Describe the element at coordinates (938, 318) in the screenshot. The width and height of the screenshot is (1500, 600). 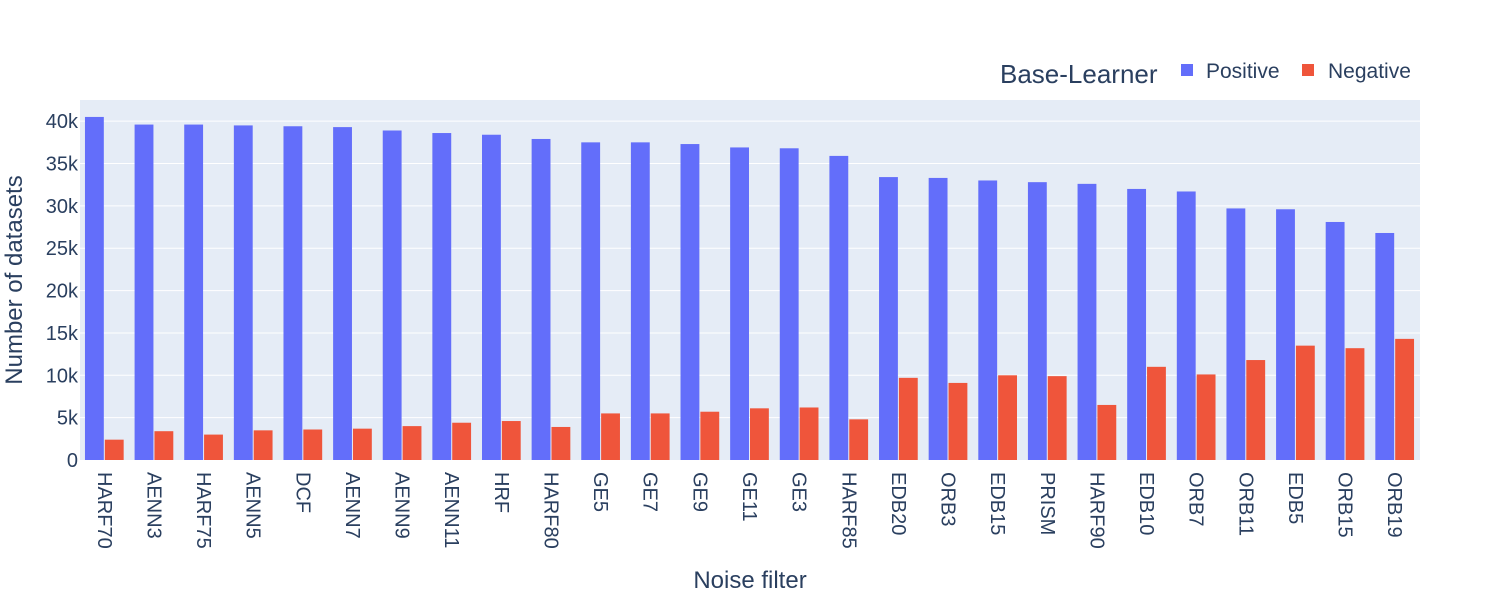
I see `bar-positive-orb3` at that location.